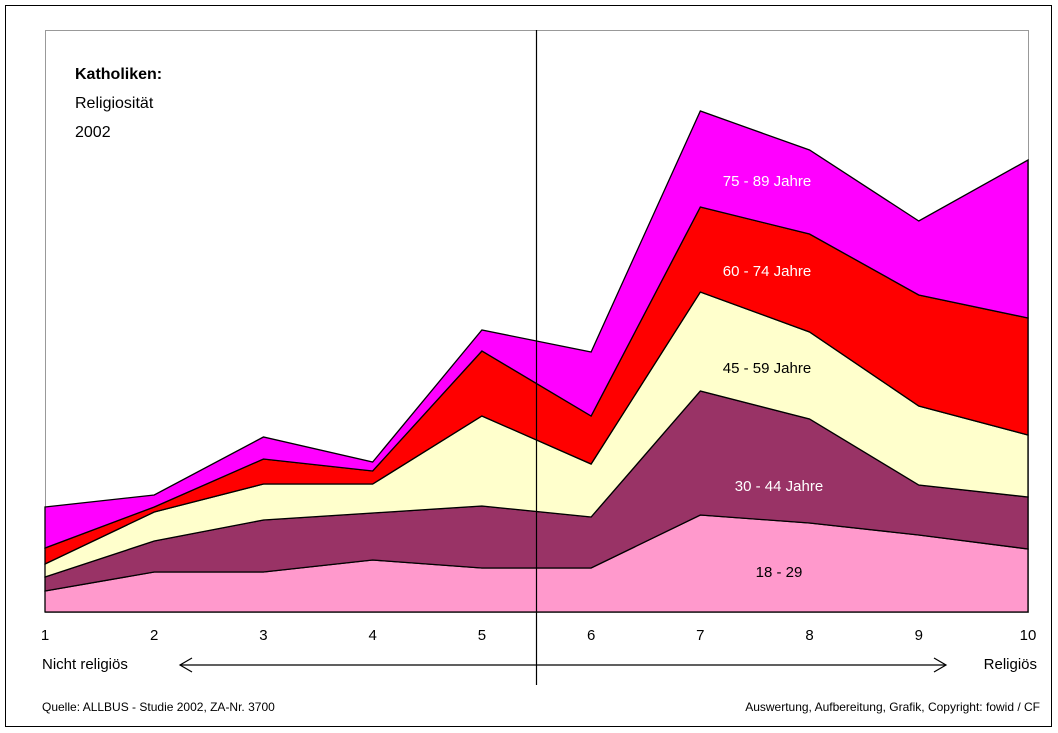  What do you see at coordinates (482, 635) in the screenshot?
I see `x-tick-label: 5` at bounding box center [482, 635].